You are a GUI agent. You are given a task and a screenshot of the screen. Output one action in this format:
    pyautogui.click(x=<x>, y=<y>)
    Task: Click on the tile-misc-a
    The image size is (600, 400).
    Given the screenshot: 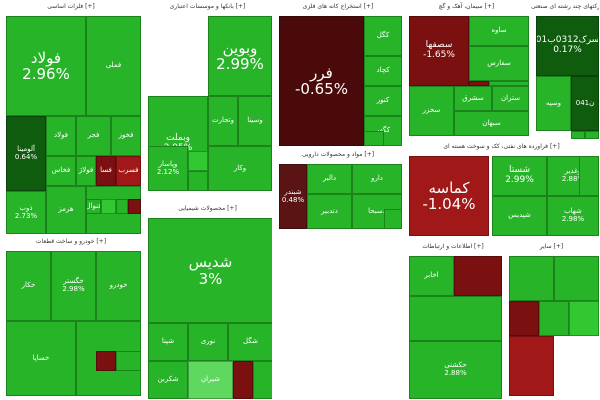 What is the action you would take?
    pyautogui.click(x=531, y=278)
    